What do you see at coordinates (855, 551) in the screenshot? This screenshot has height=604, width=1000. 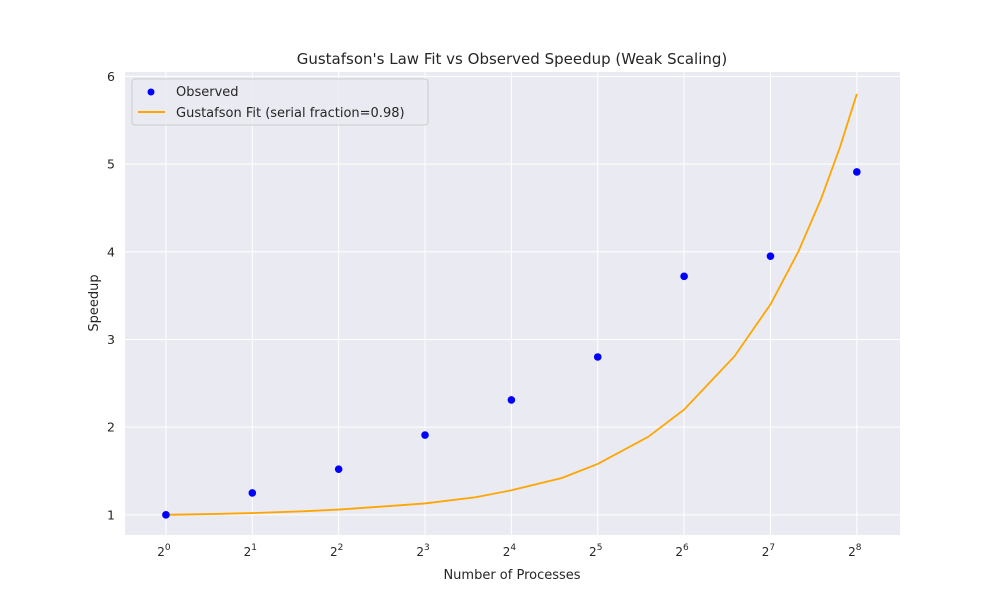 I see `x-tick-label: 28` at bounding box center [855, 551].